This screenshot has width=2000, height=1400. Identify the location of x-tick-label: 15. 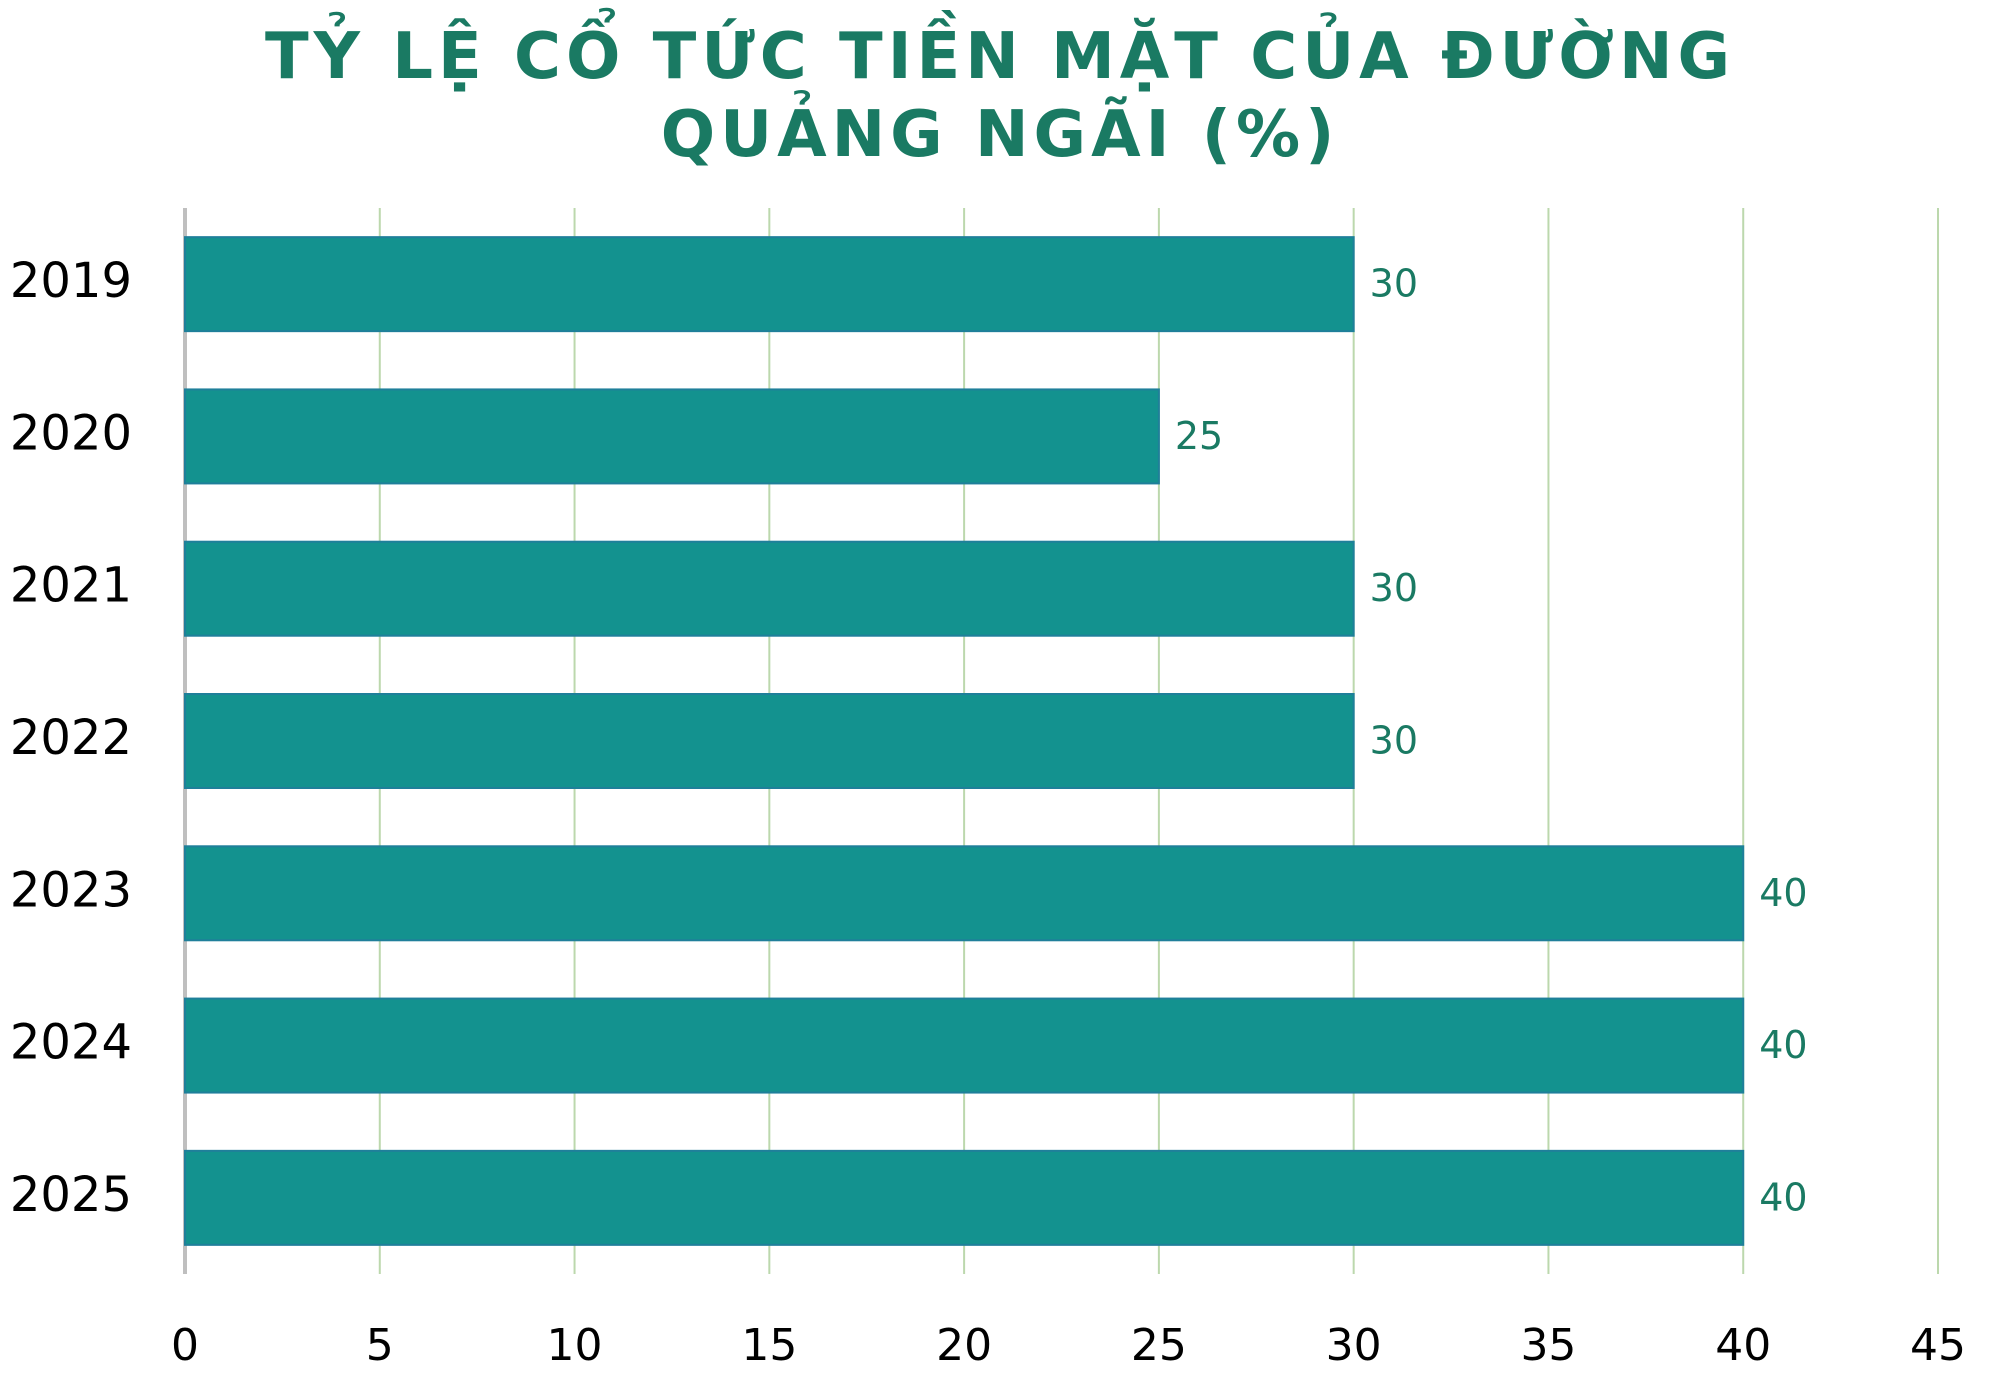
(769, 1345).